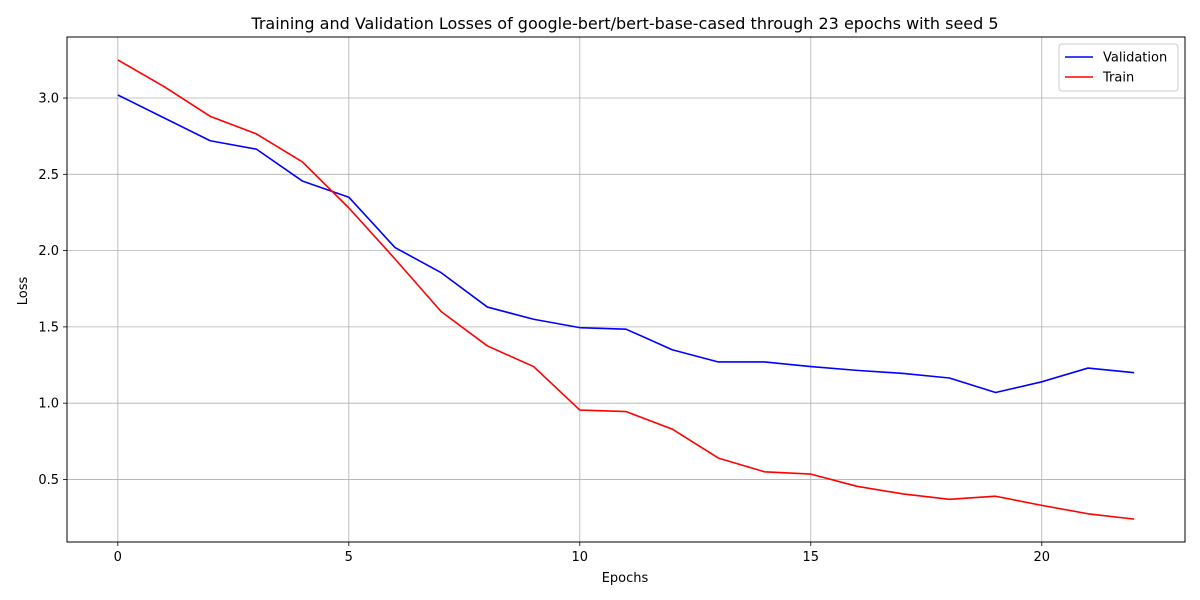  What do you see at coordinates (349, 557) in the screenshot?
I see `x-tick-label: 5` at bounding box center [349, 557].